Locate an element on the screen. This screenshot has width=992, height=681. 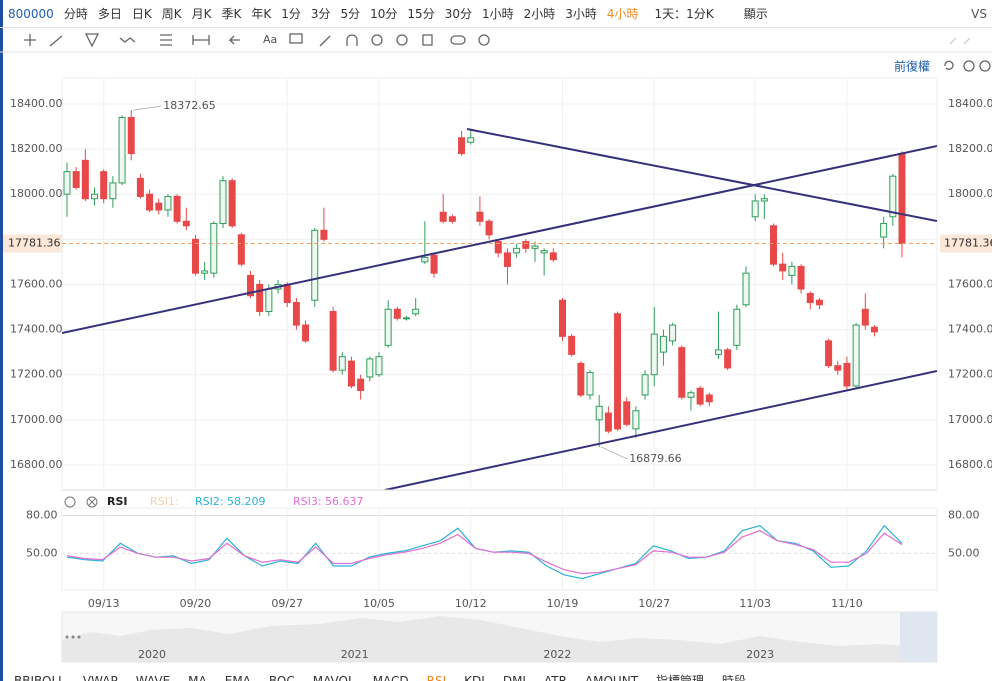
timeframe: 多日 is located at coordinates (109, 14).